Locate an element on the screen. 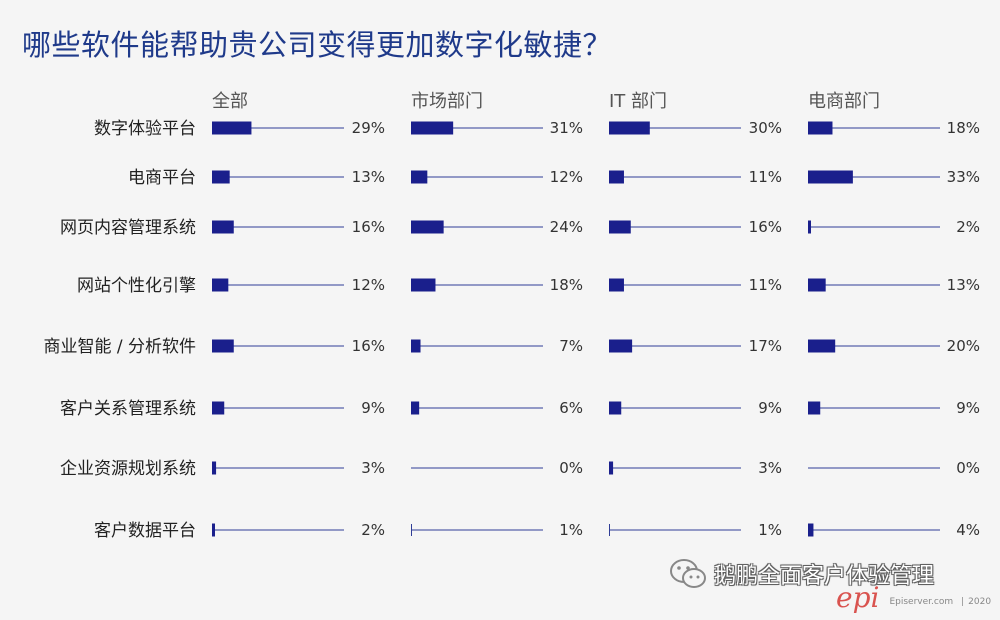 This screenshot has height=620, width=1000. column-header: IT 部门 is located at coordinates (638, 101).